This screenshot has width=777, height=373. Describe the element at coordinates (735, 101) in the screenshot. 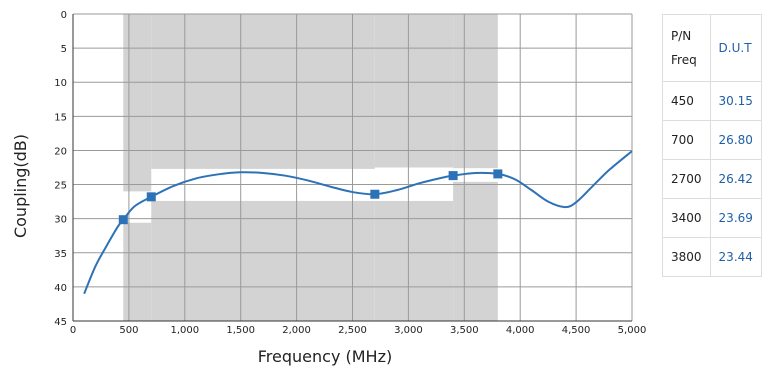

I see `value-cell: 30.15` at that location.